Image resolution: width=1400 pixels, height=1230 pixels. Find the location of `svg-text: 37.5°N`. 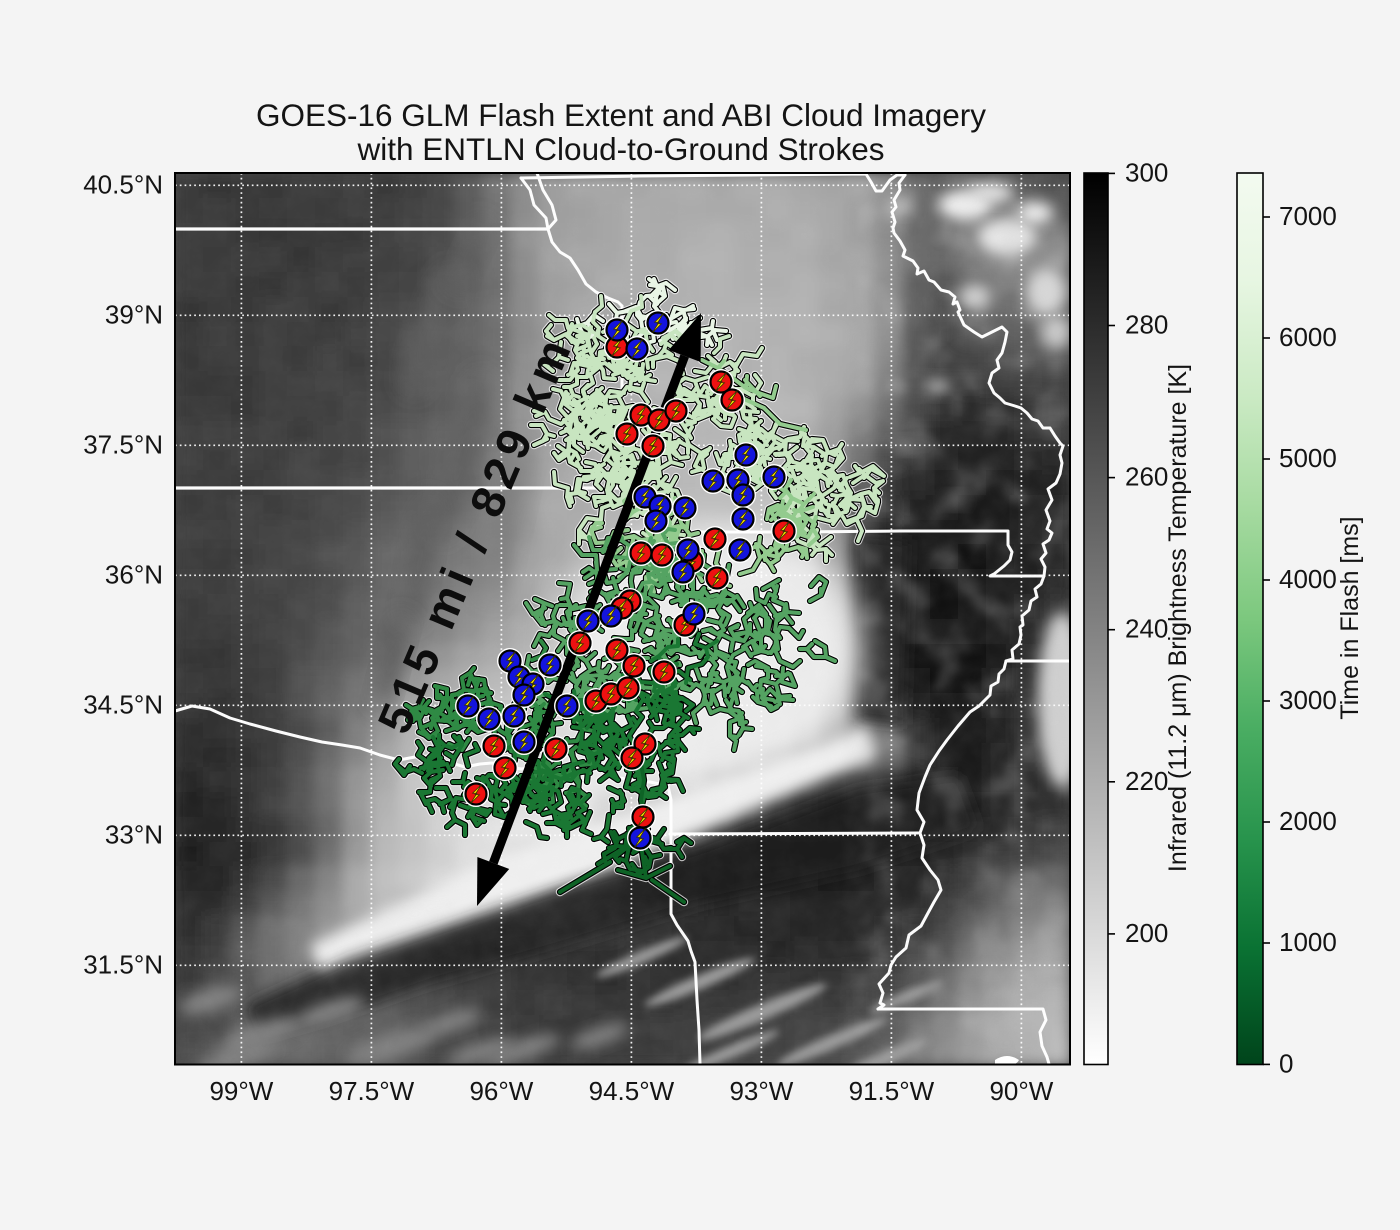

svg-text: 37.5°N is located at coordinates (123, 444).